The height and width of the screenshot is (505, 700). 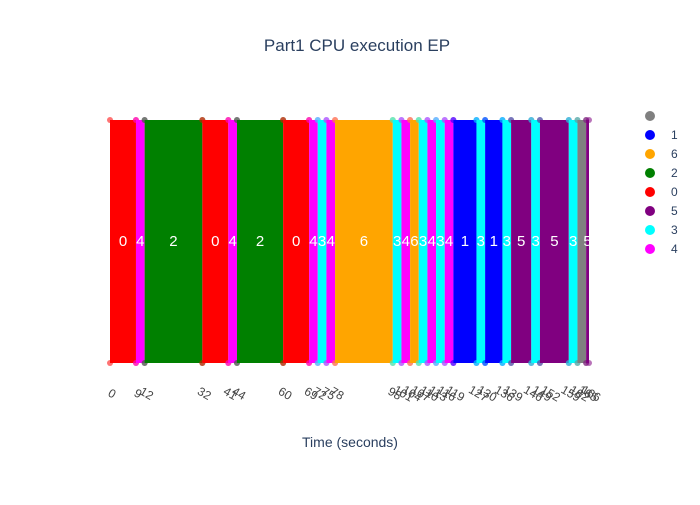 What do you see at coordinates (661, 183) in the screenshot?
I see `legend: 1 6 2 0 5 3 4` at bounding box center [661, 183].